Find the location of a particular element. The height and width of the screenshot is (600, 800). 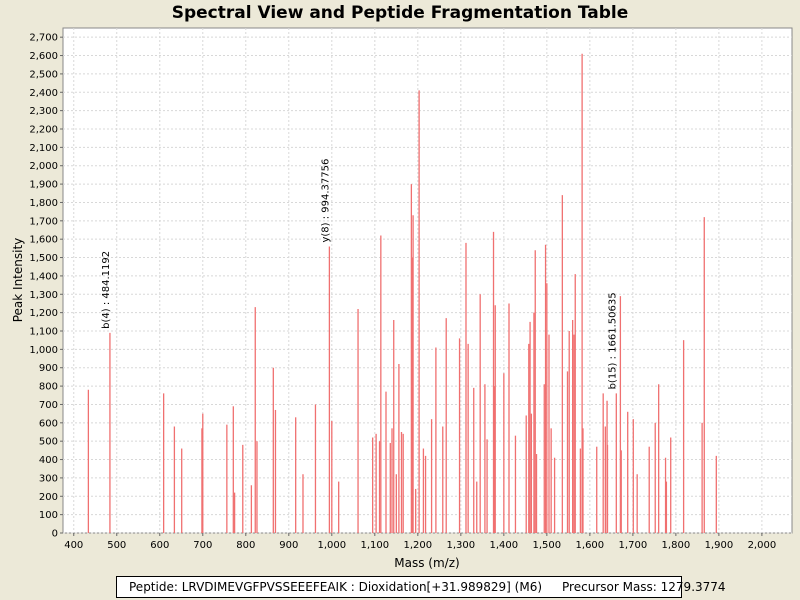

y-tick-label: 100 is located at coordinates (48, 515).